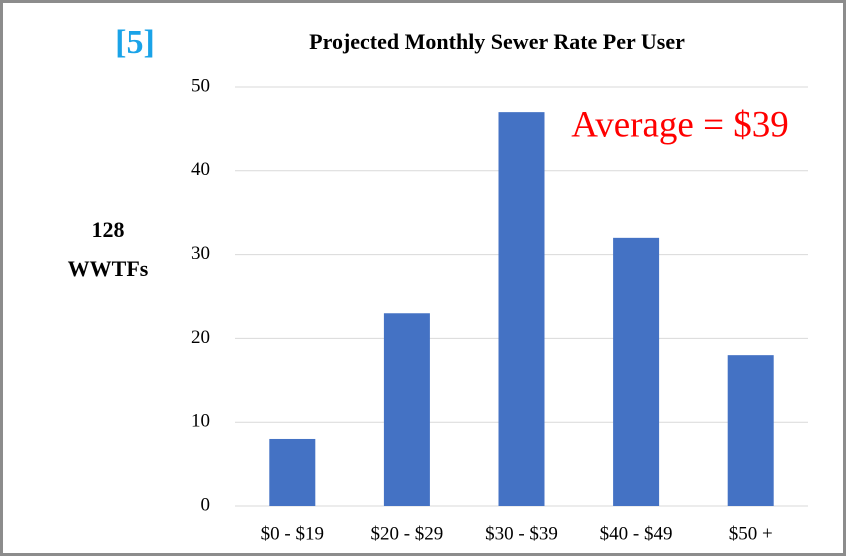  Describe the element at coordinates (206, 504) in the screenshot. I see `y-tick-label: 0` at that location.